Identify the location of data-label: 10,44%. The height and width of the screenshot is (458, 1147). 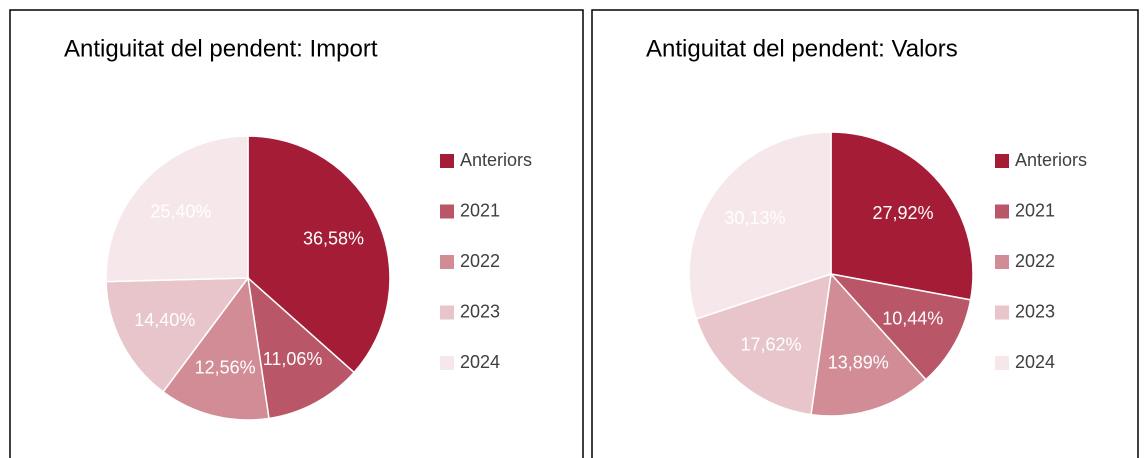
(912, 319).